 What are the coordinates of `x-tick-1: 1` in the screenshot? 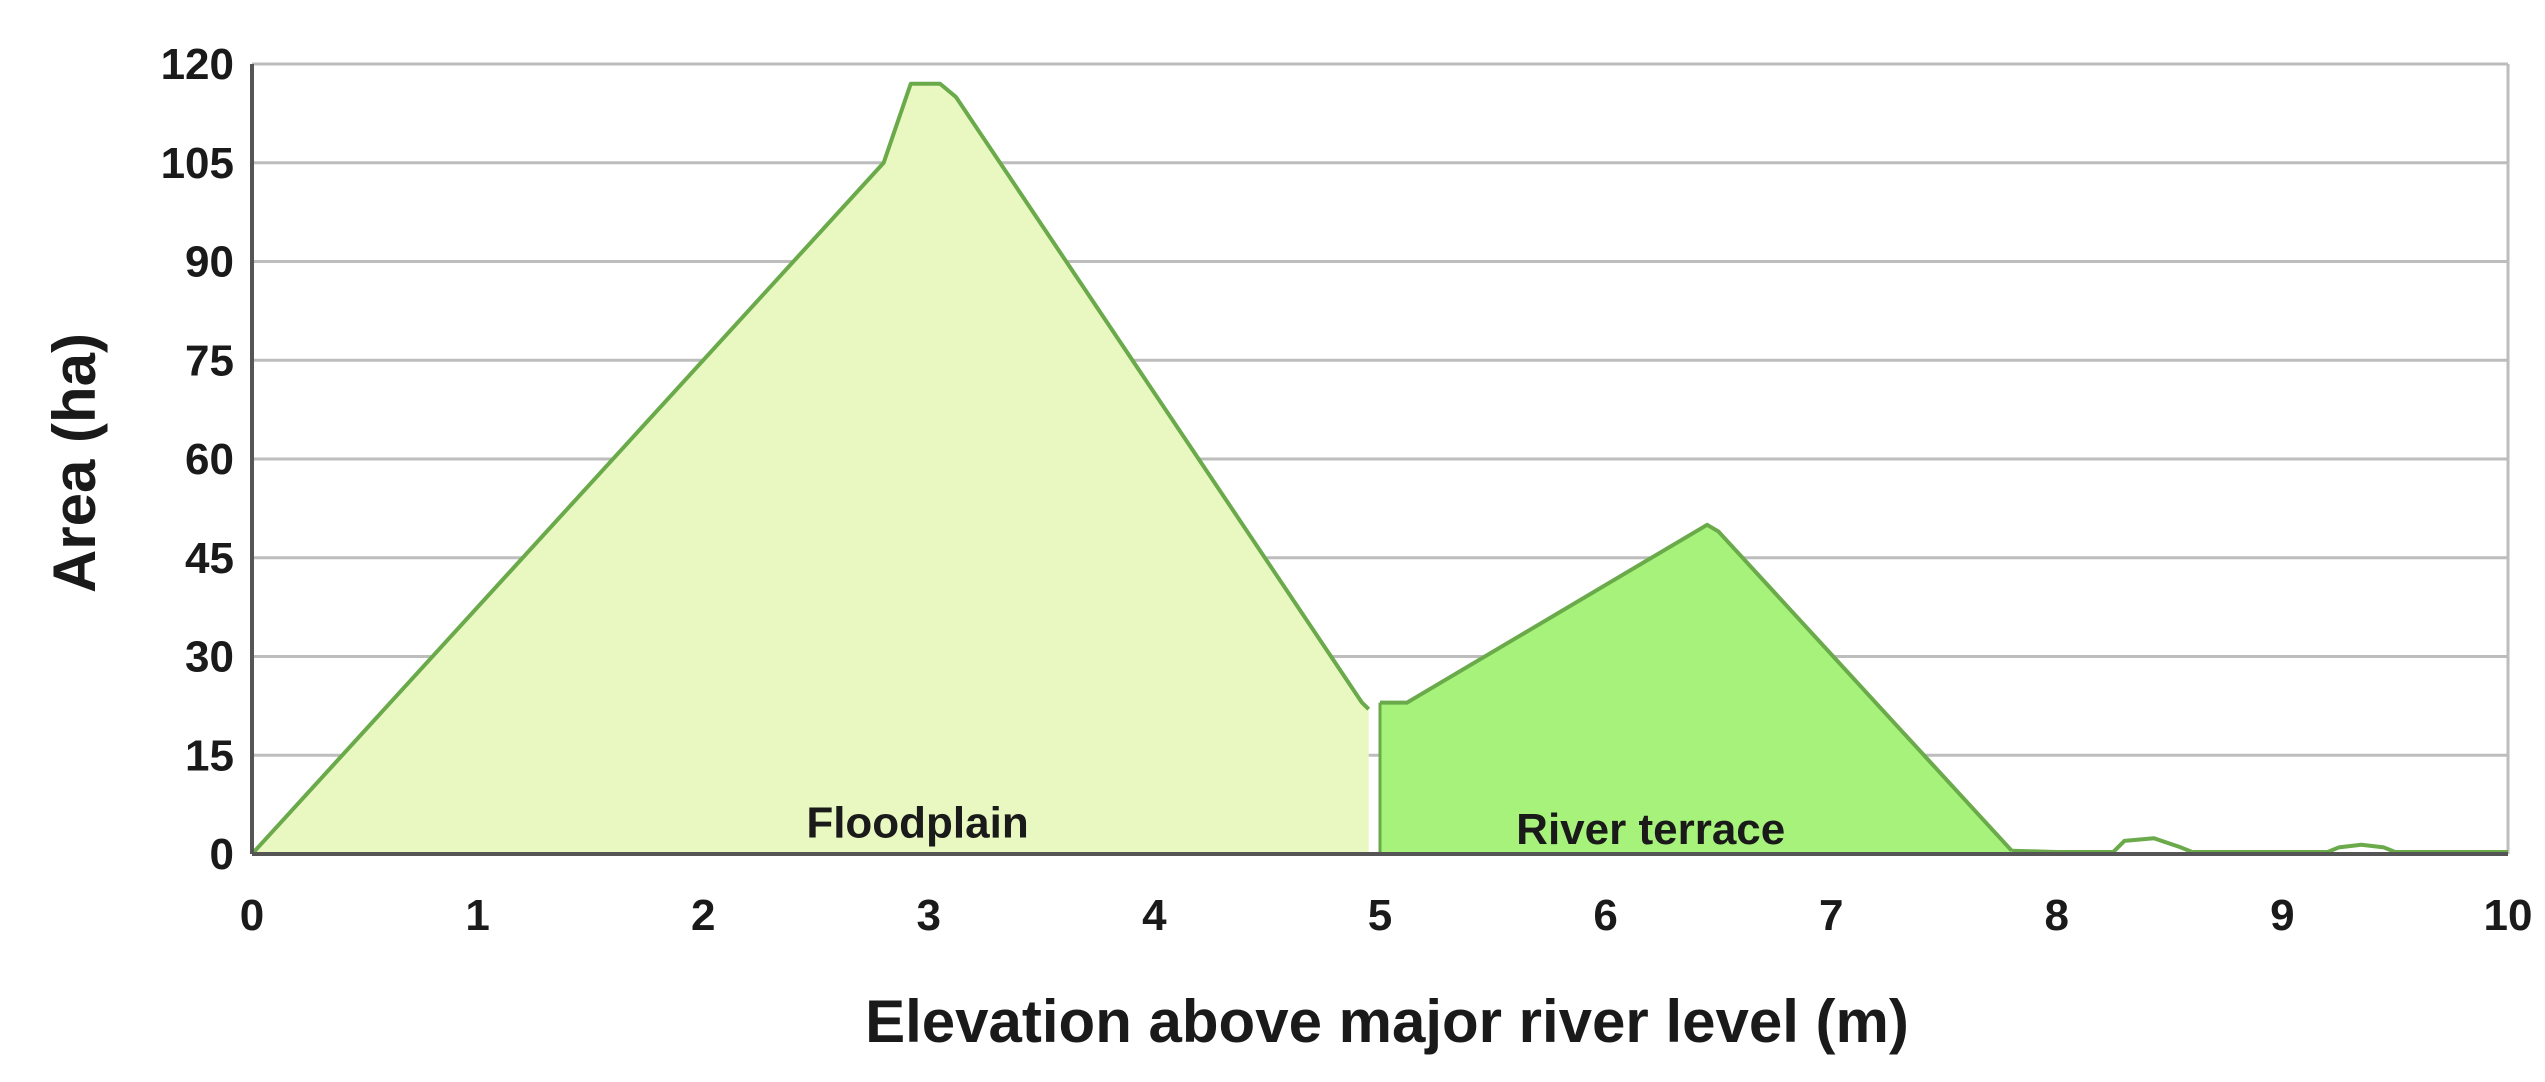 It's located at (477, 915).